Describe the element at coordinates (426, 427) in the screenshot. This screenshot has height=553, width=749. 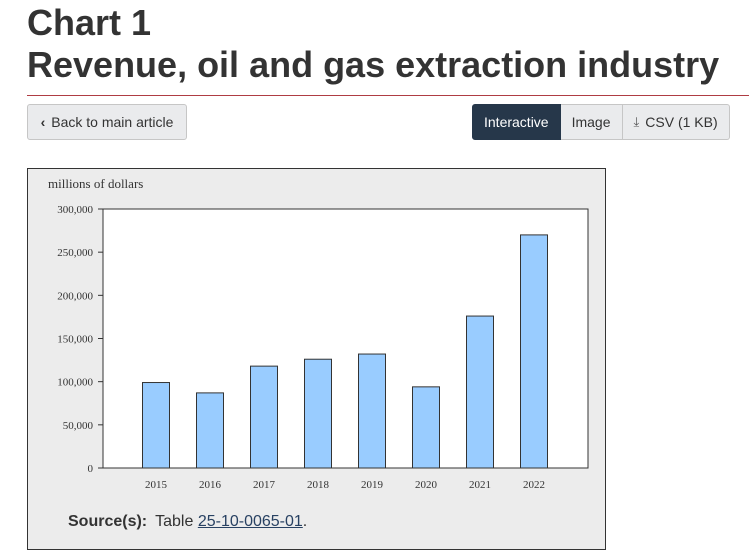
I see `bar-2020` at that location.